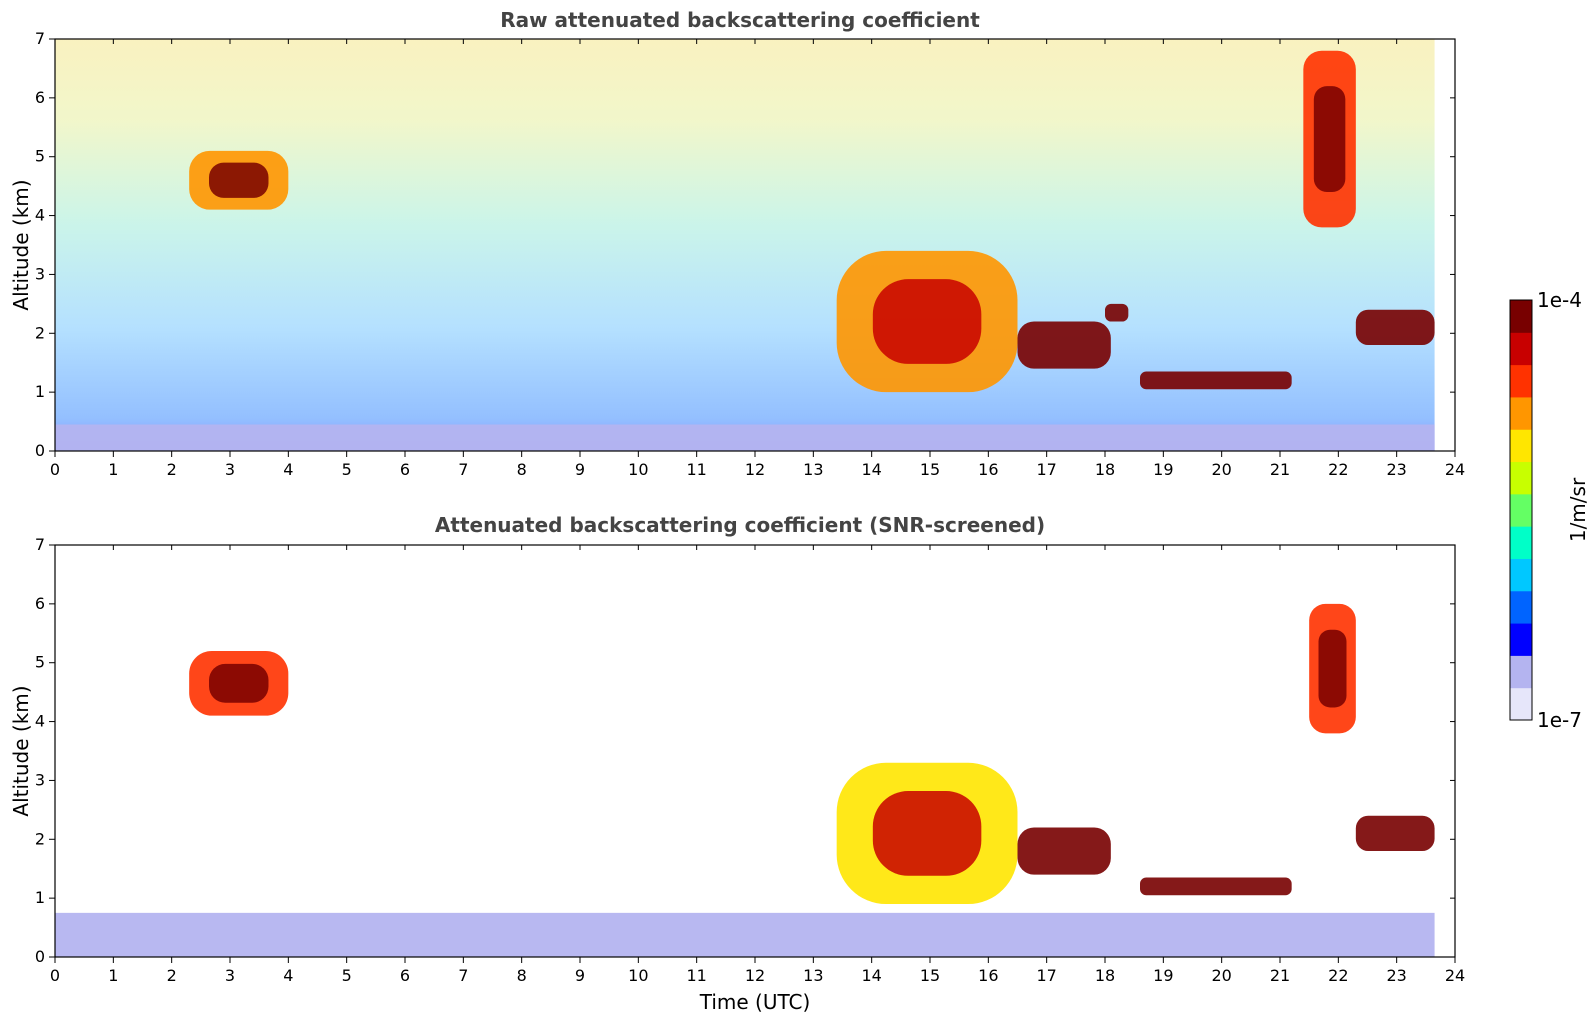 Image resolution: width=1595 pixels, height=1020 pixels. I want to click on raw-y-axis-label: Altitude (km), so click(21, 244).